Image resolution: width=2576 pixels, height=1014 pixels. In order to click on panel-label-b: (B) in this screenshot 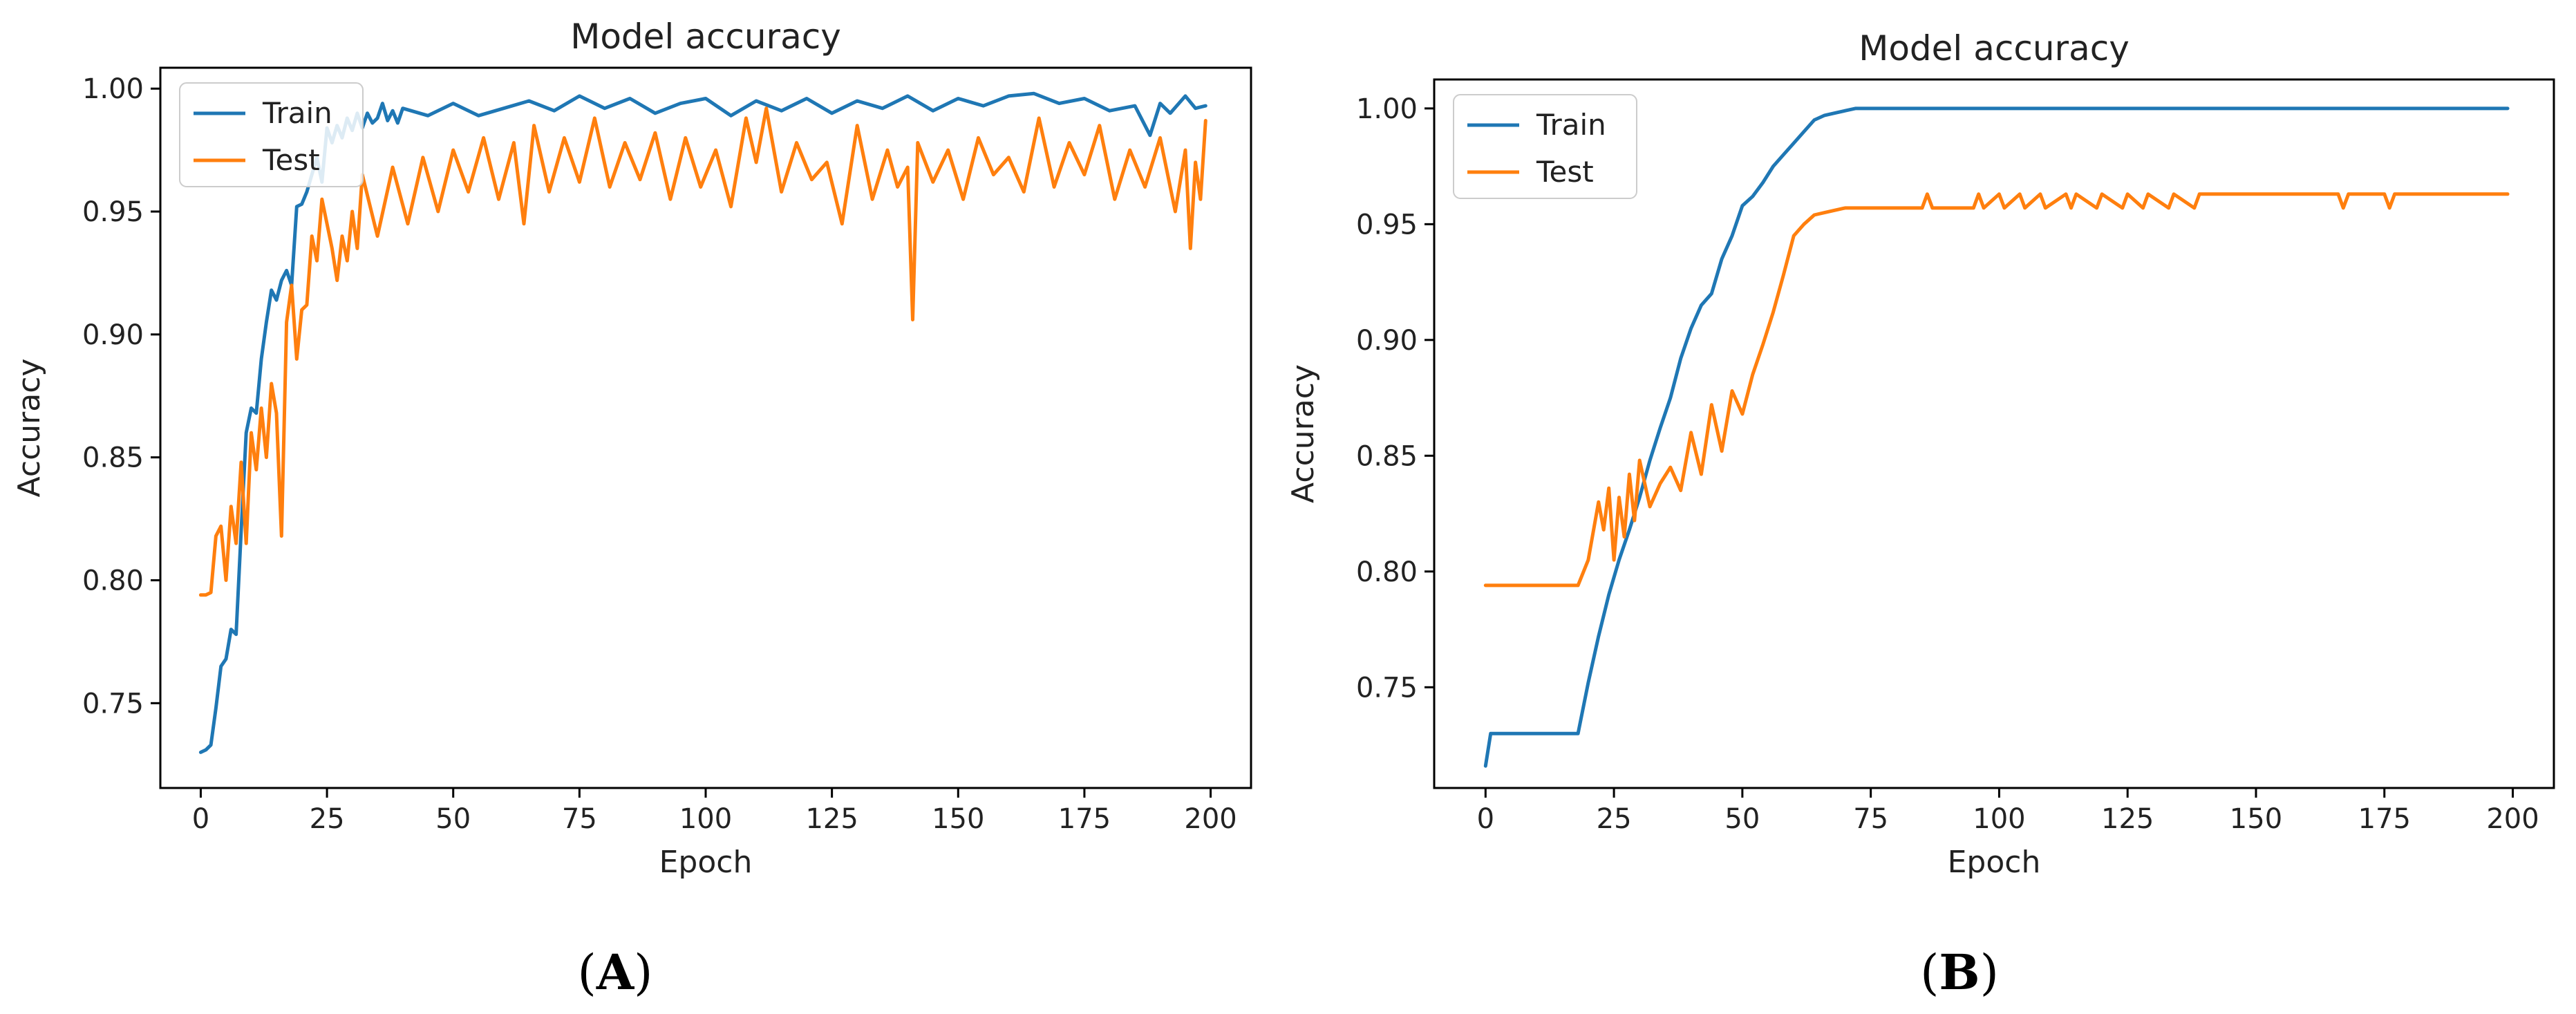, I will do `click(1959, 972)`.